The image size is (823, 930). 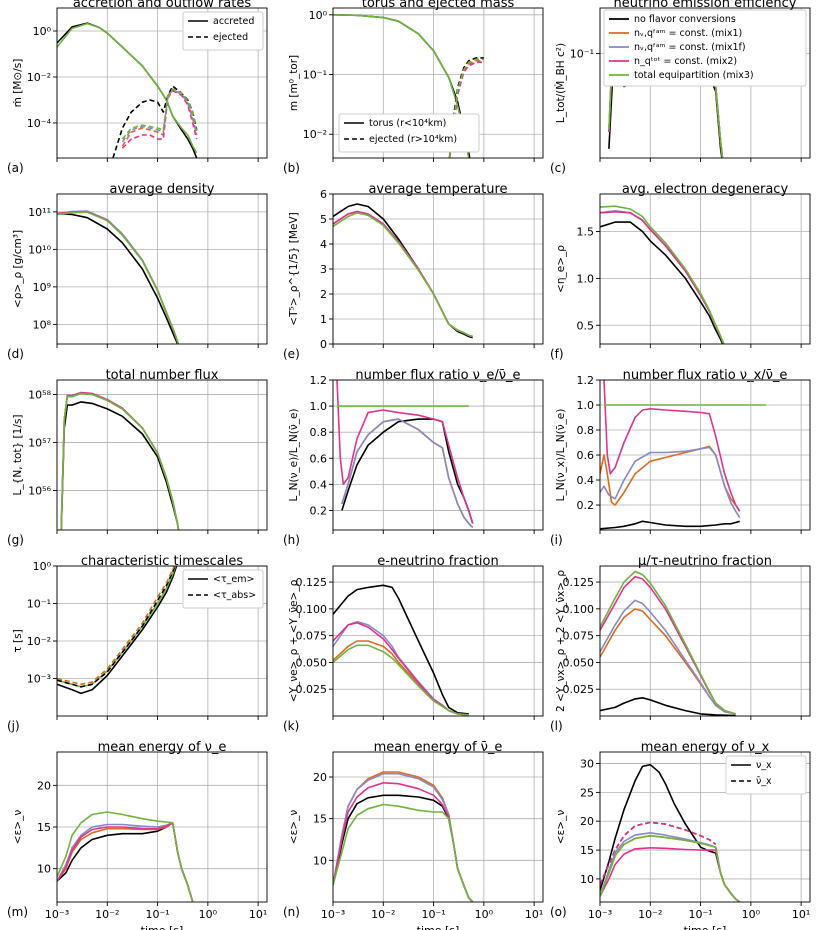 What do you see at coordinates (561, 641) in the screenshot?
I see `y-axis-label: 2 <Y_νx>_ρ + 2 <Y_ν̄x>_ρ` at bounding box center [561, 641].